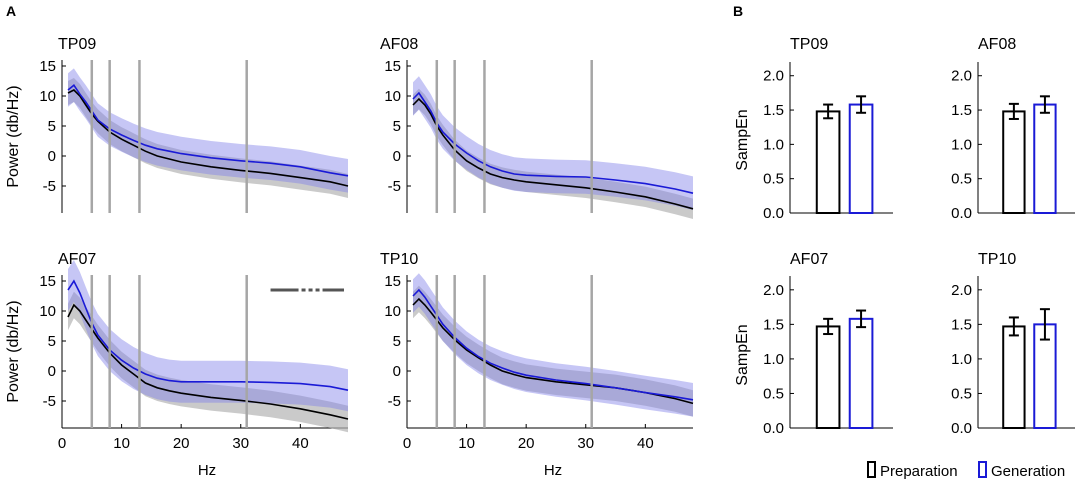 The width and height of the screenshot is (1084, 486). Describe the element at coordinates (738, 11) in the screenshot. I see `panel-label-b: B` at that location.